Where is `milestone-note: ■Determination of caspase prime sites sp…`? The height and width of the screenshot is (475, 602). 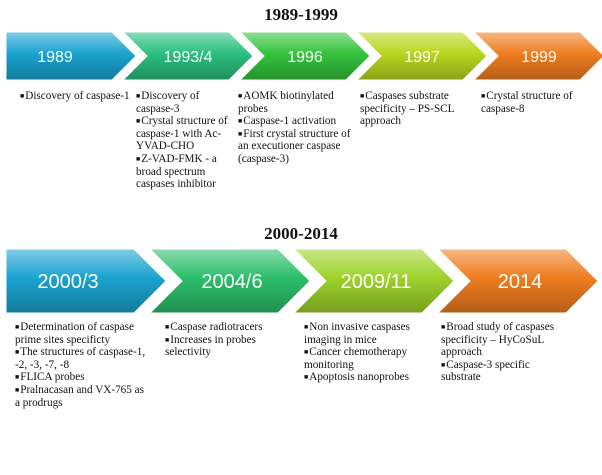
milestone-note: ■Determination of caspase prime sites sp… is located at coordinates (82, 333).